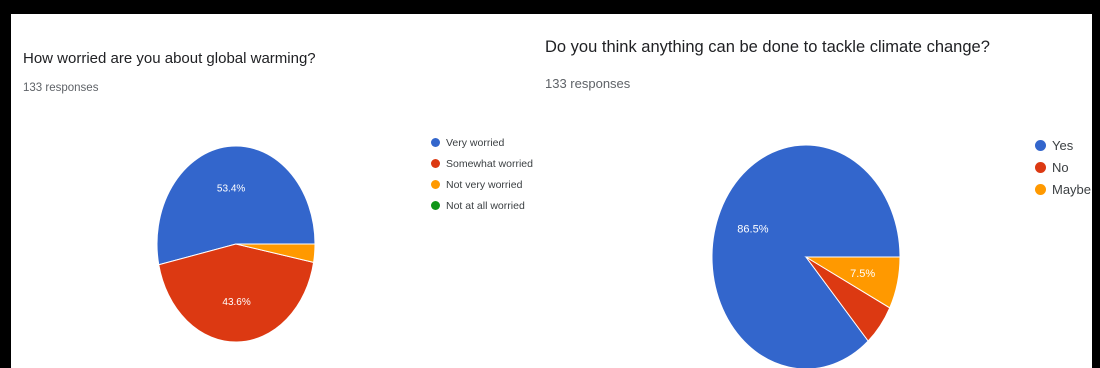 This screenshot has height=368, width=1100. What do you see at coordinates (485, 205) in the screenshot?
I see `legend-label: Not at all worried` at bounding box center [485, 205].